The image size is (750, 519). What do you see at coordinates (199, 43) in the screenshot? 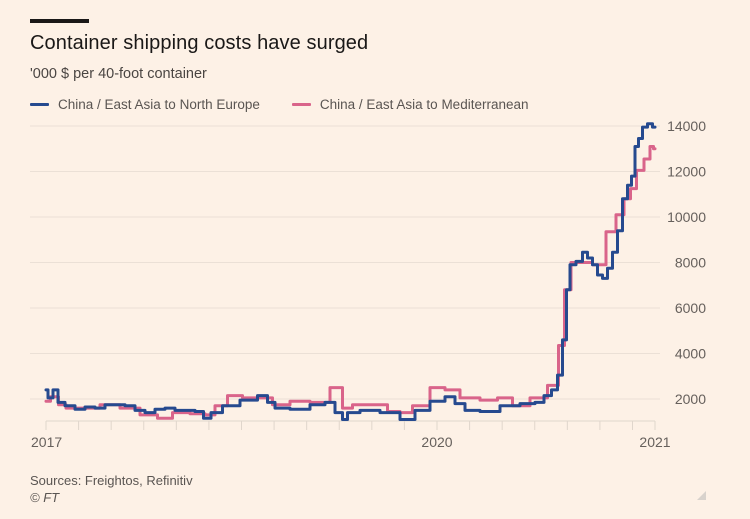
I see `chart-title: Container shipping costs have surged` at bounding box center [199, 43].